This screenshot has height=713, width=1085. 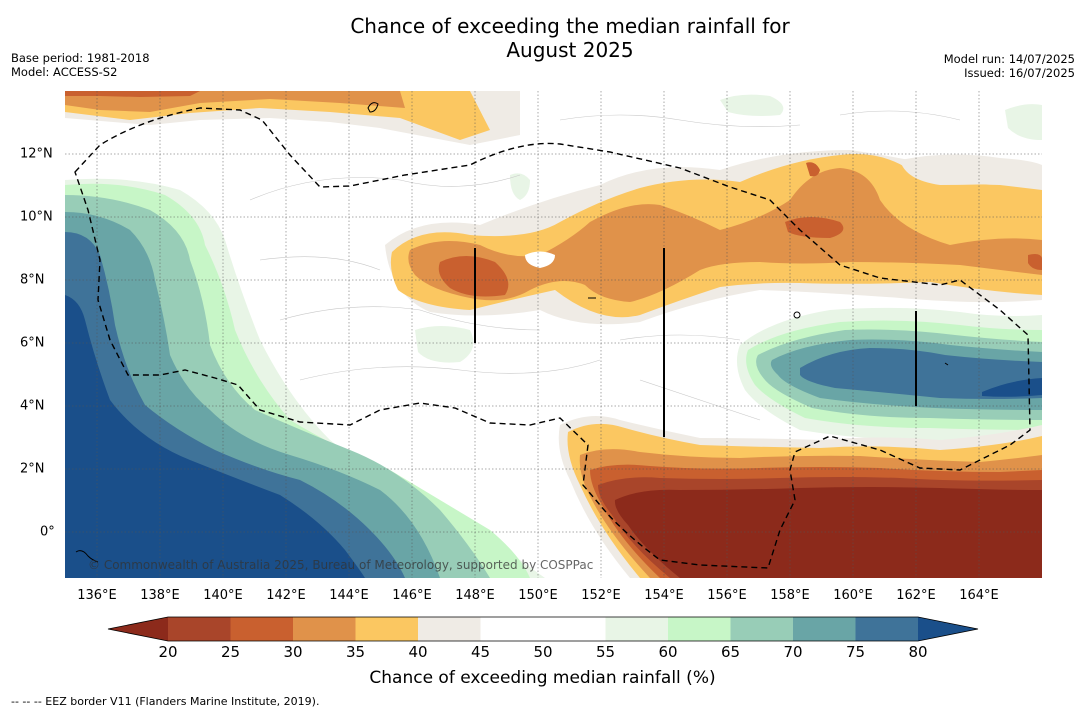 I want to click on meta-right: Model run: 14/07/2025 Issued: 16/07/2025, so click(x=1009, y=66).